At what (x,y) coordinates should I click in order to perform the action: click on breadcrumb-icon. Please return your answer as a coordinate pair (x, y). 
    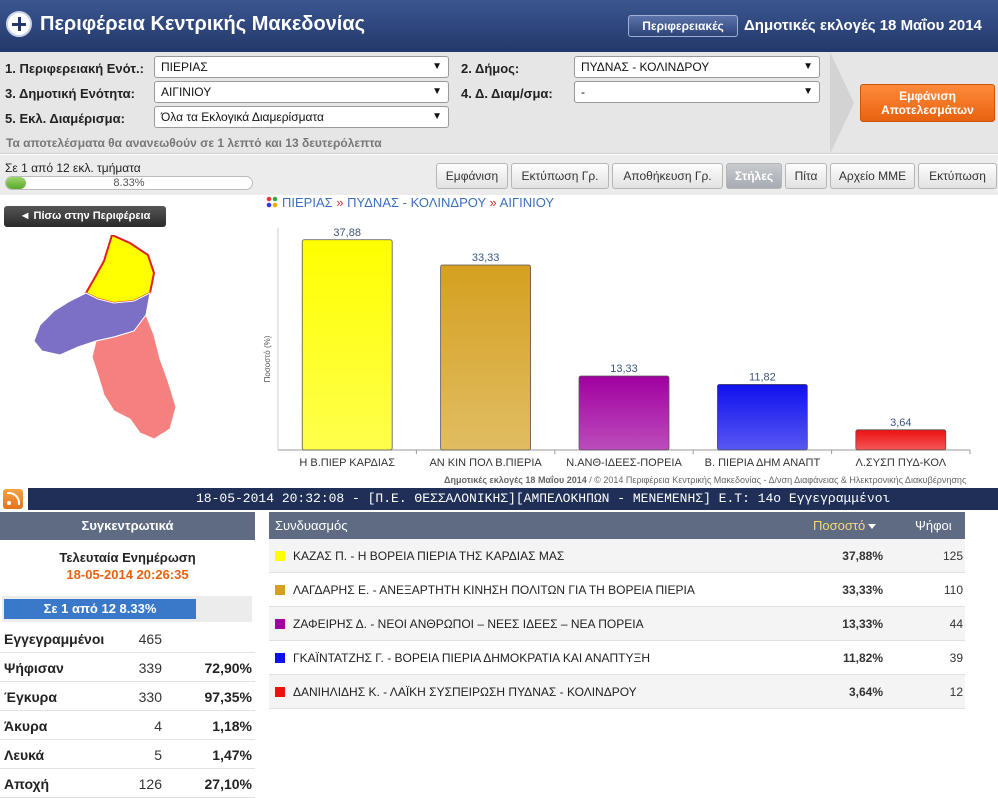
    Looking at the image, I should click on (272, 202).